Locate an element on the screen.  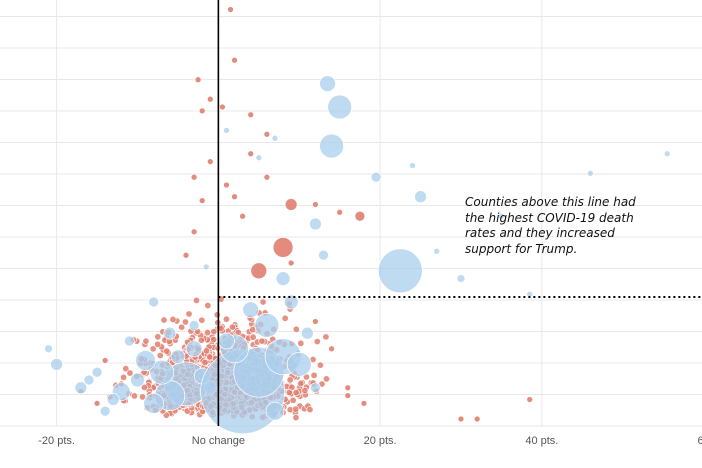
x-tick-label: 20 pts. is located at coordinates (380, 441).